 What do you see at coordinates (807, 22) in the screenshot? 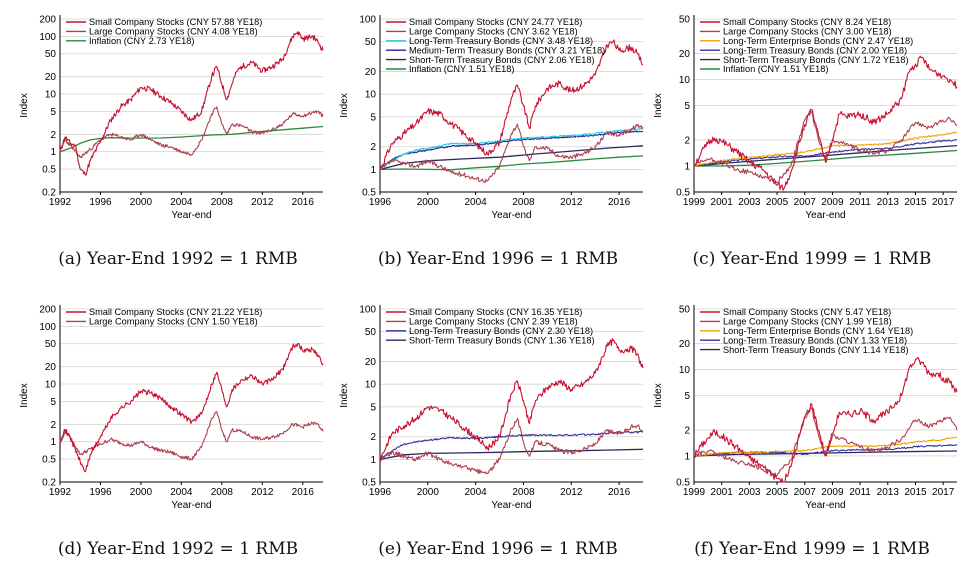
I see `legend-entry: Small Company Stocks (CNY 8.24 YE18)` at bounding box center [807, 22].